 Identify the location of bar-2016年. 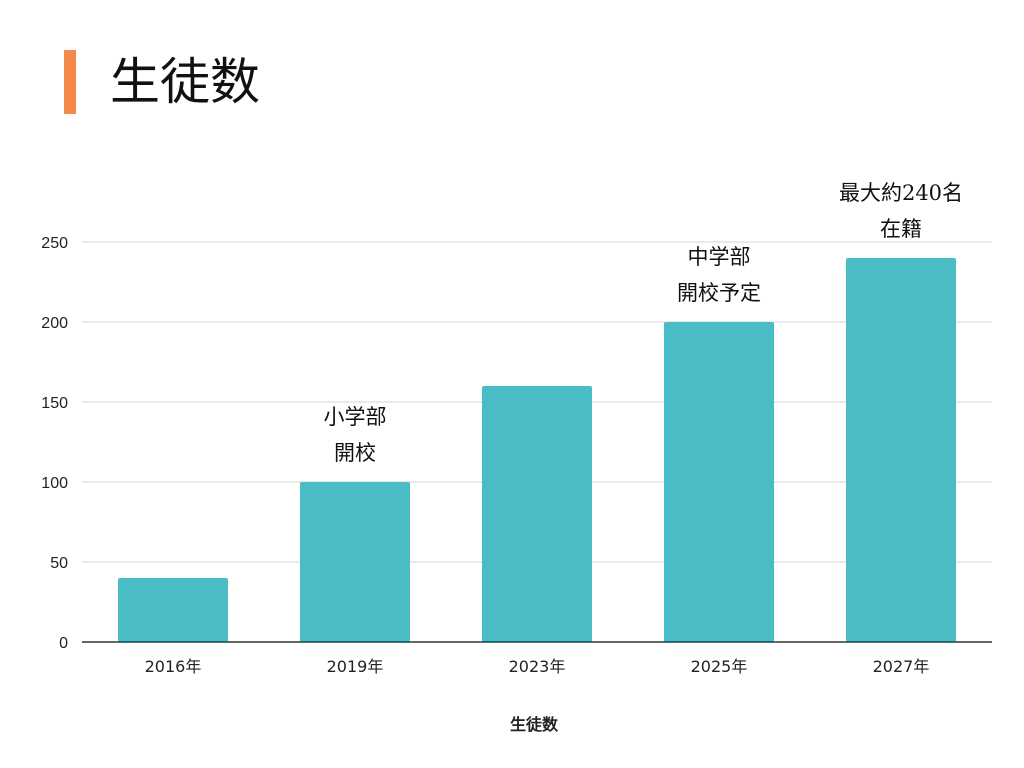
(173, 610).